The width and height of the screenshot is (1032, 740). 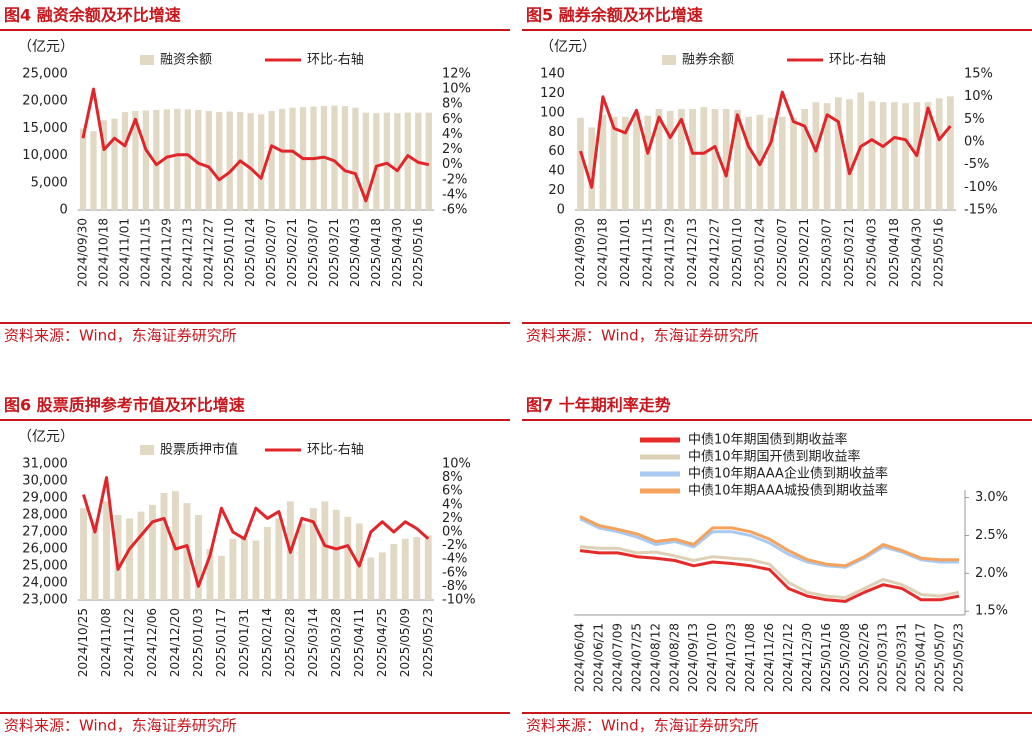 I want to click on y-tick-label: 23,000, so click(x=45, y=600).